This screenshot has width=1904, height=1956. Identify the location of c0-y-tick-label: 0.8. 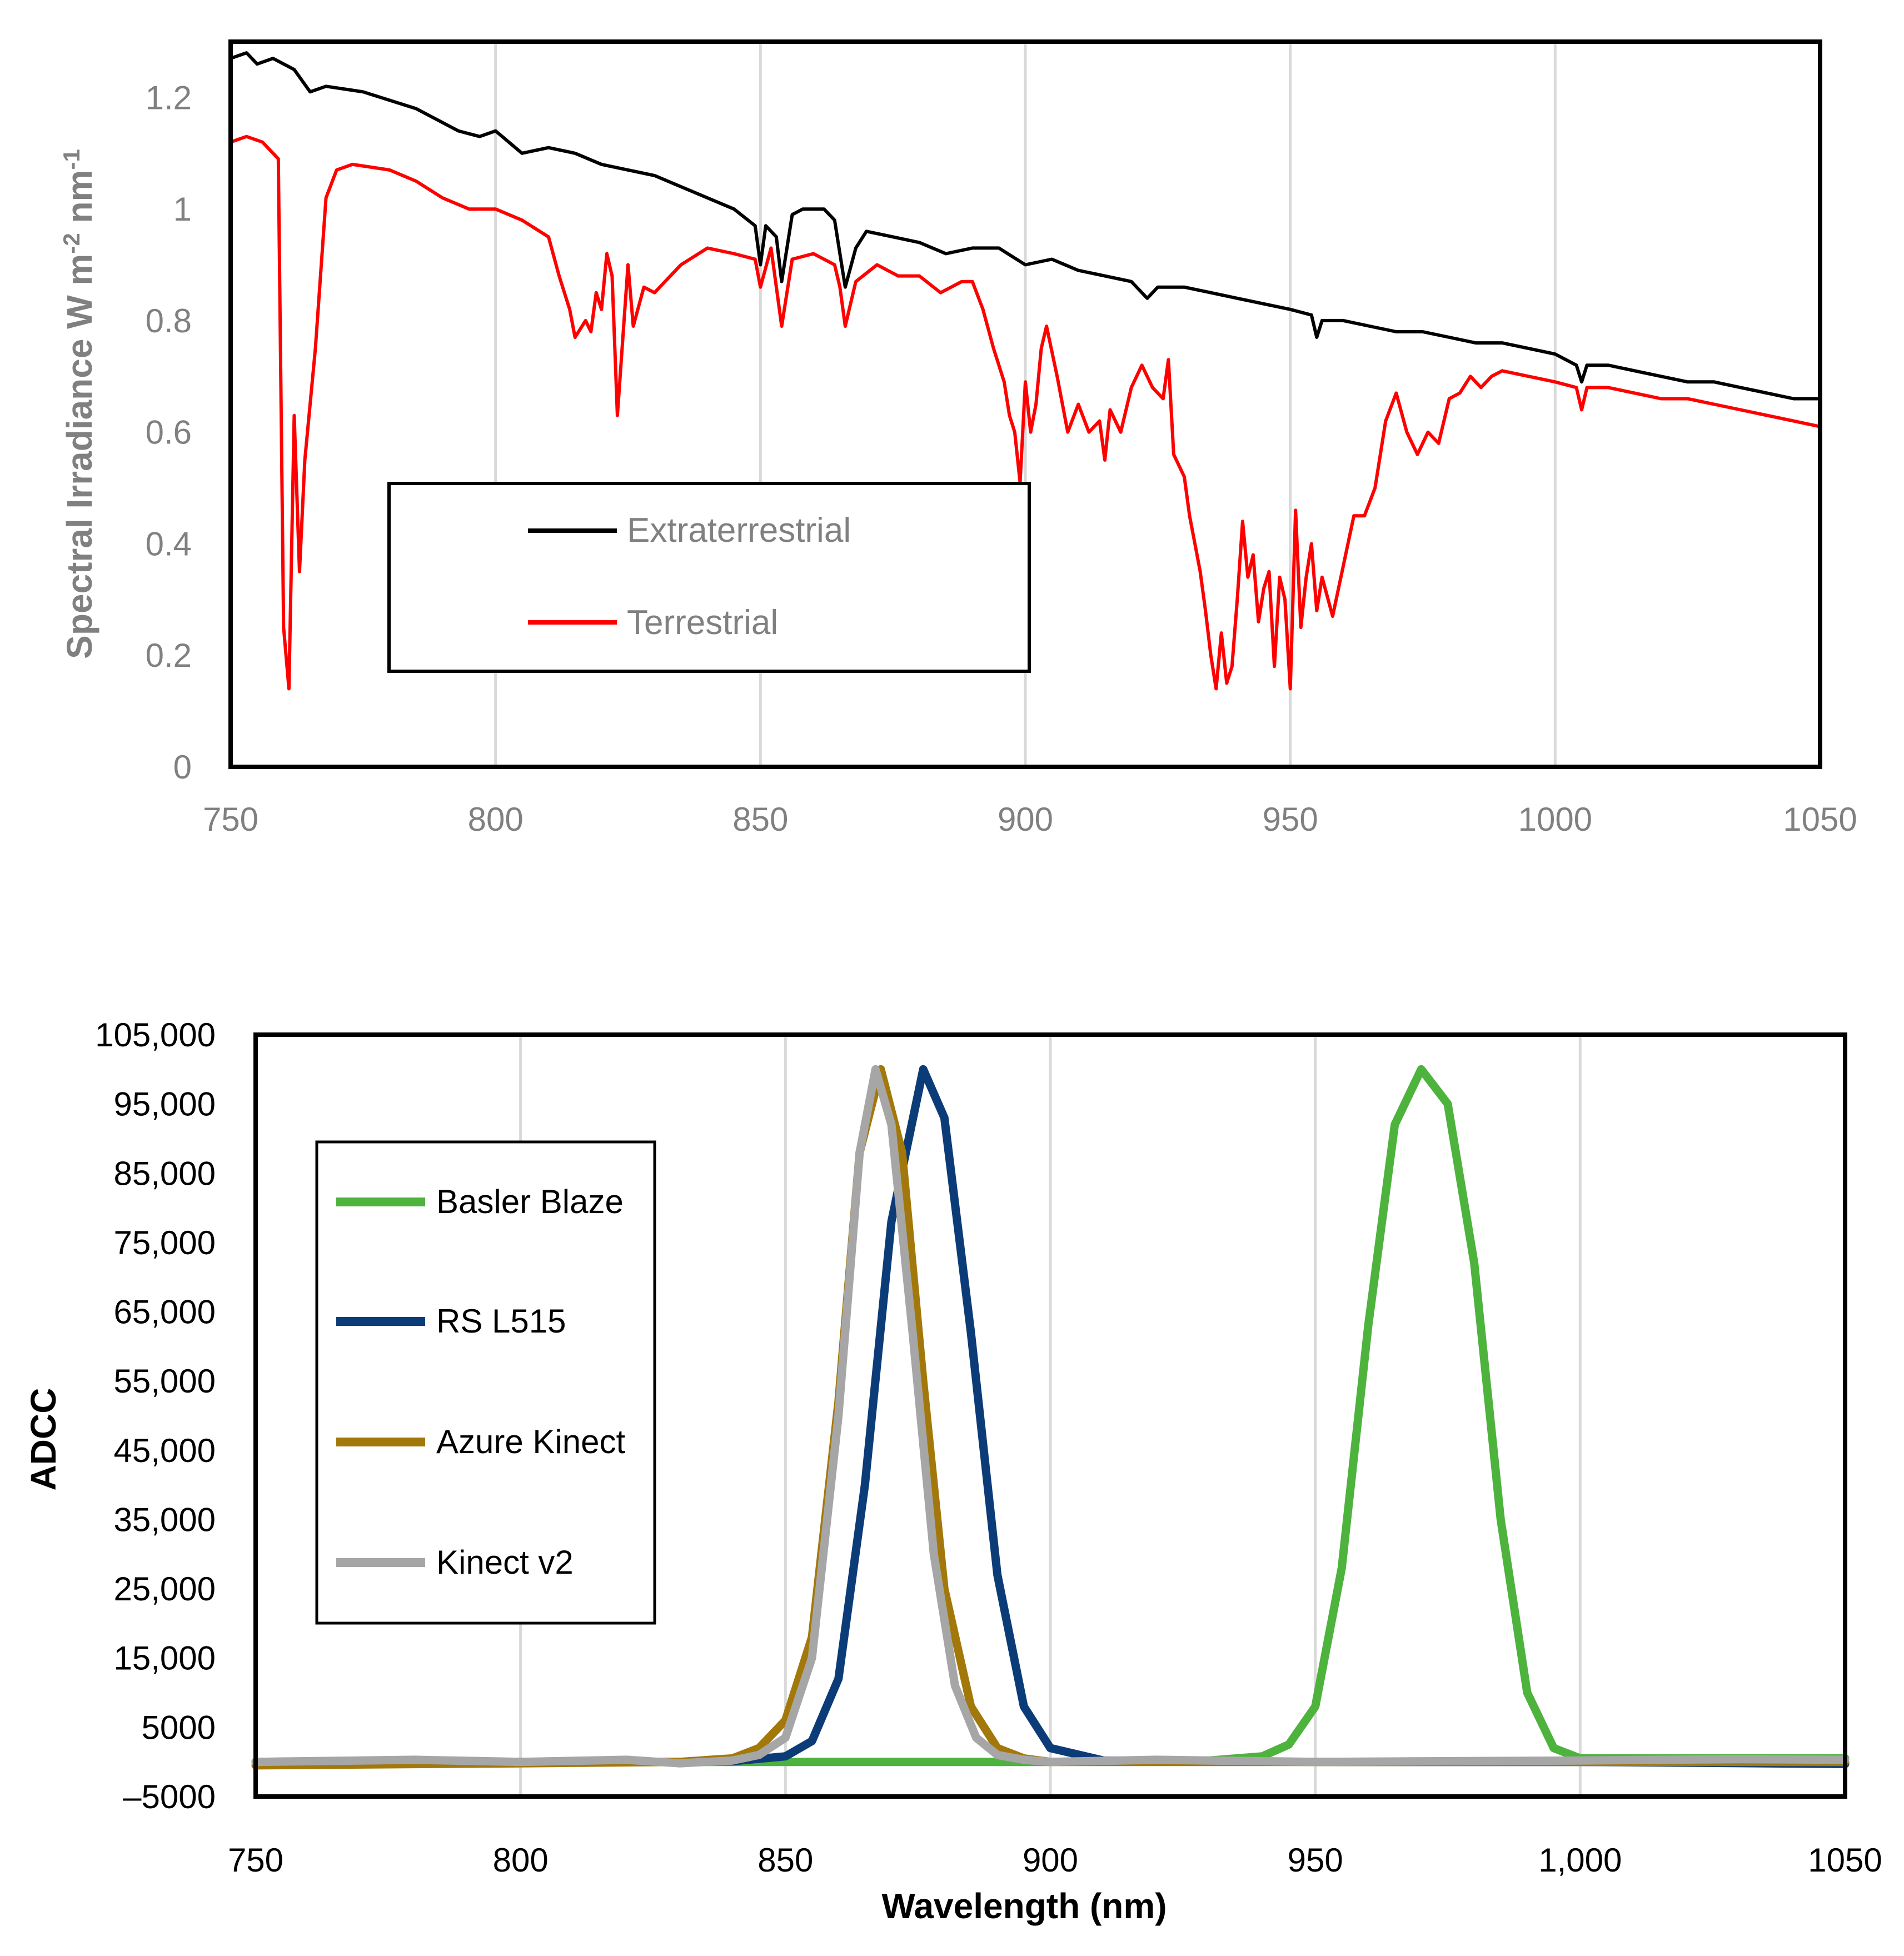
(169, 321).